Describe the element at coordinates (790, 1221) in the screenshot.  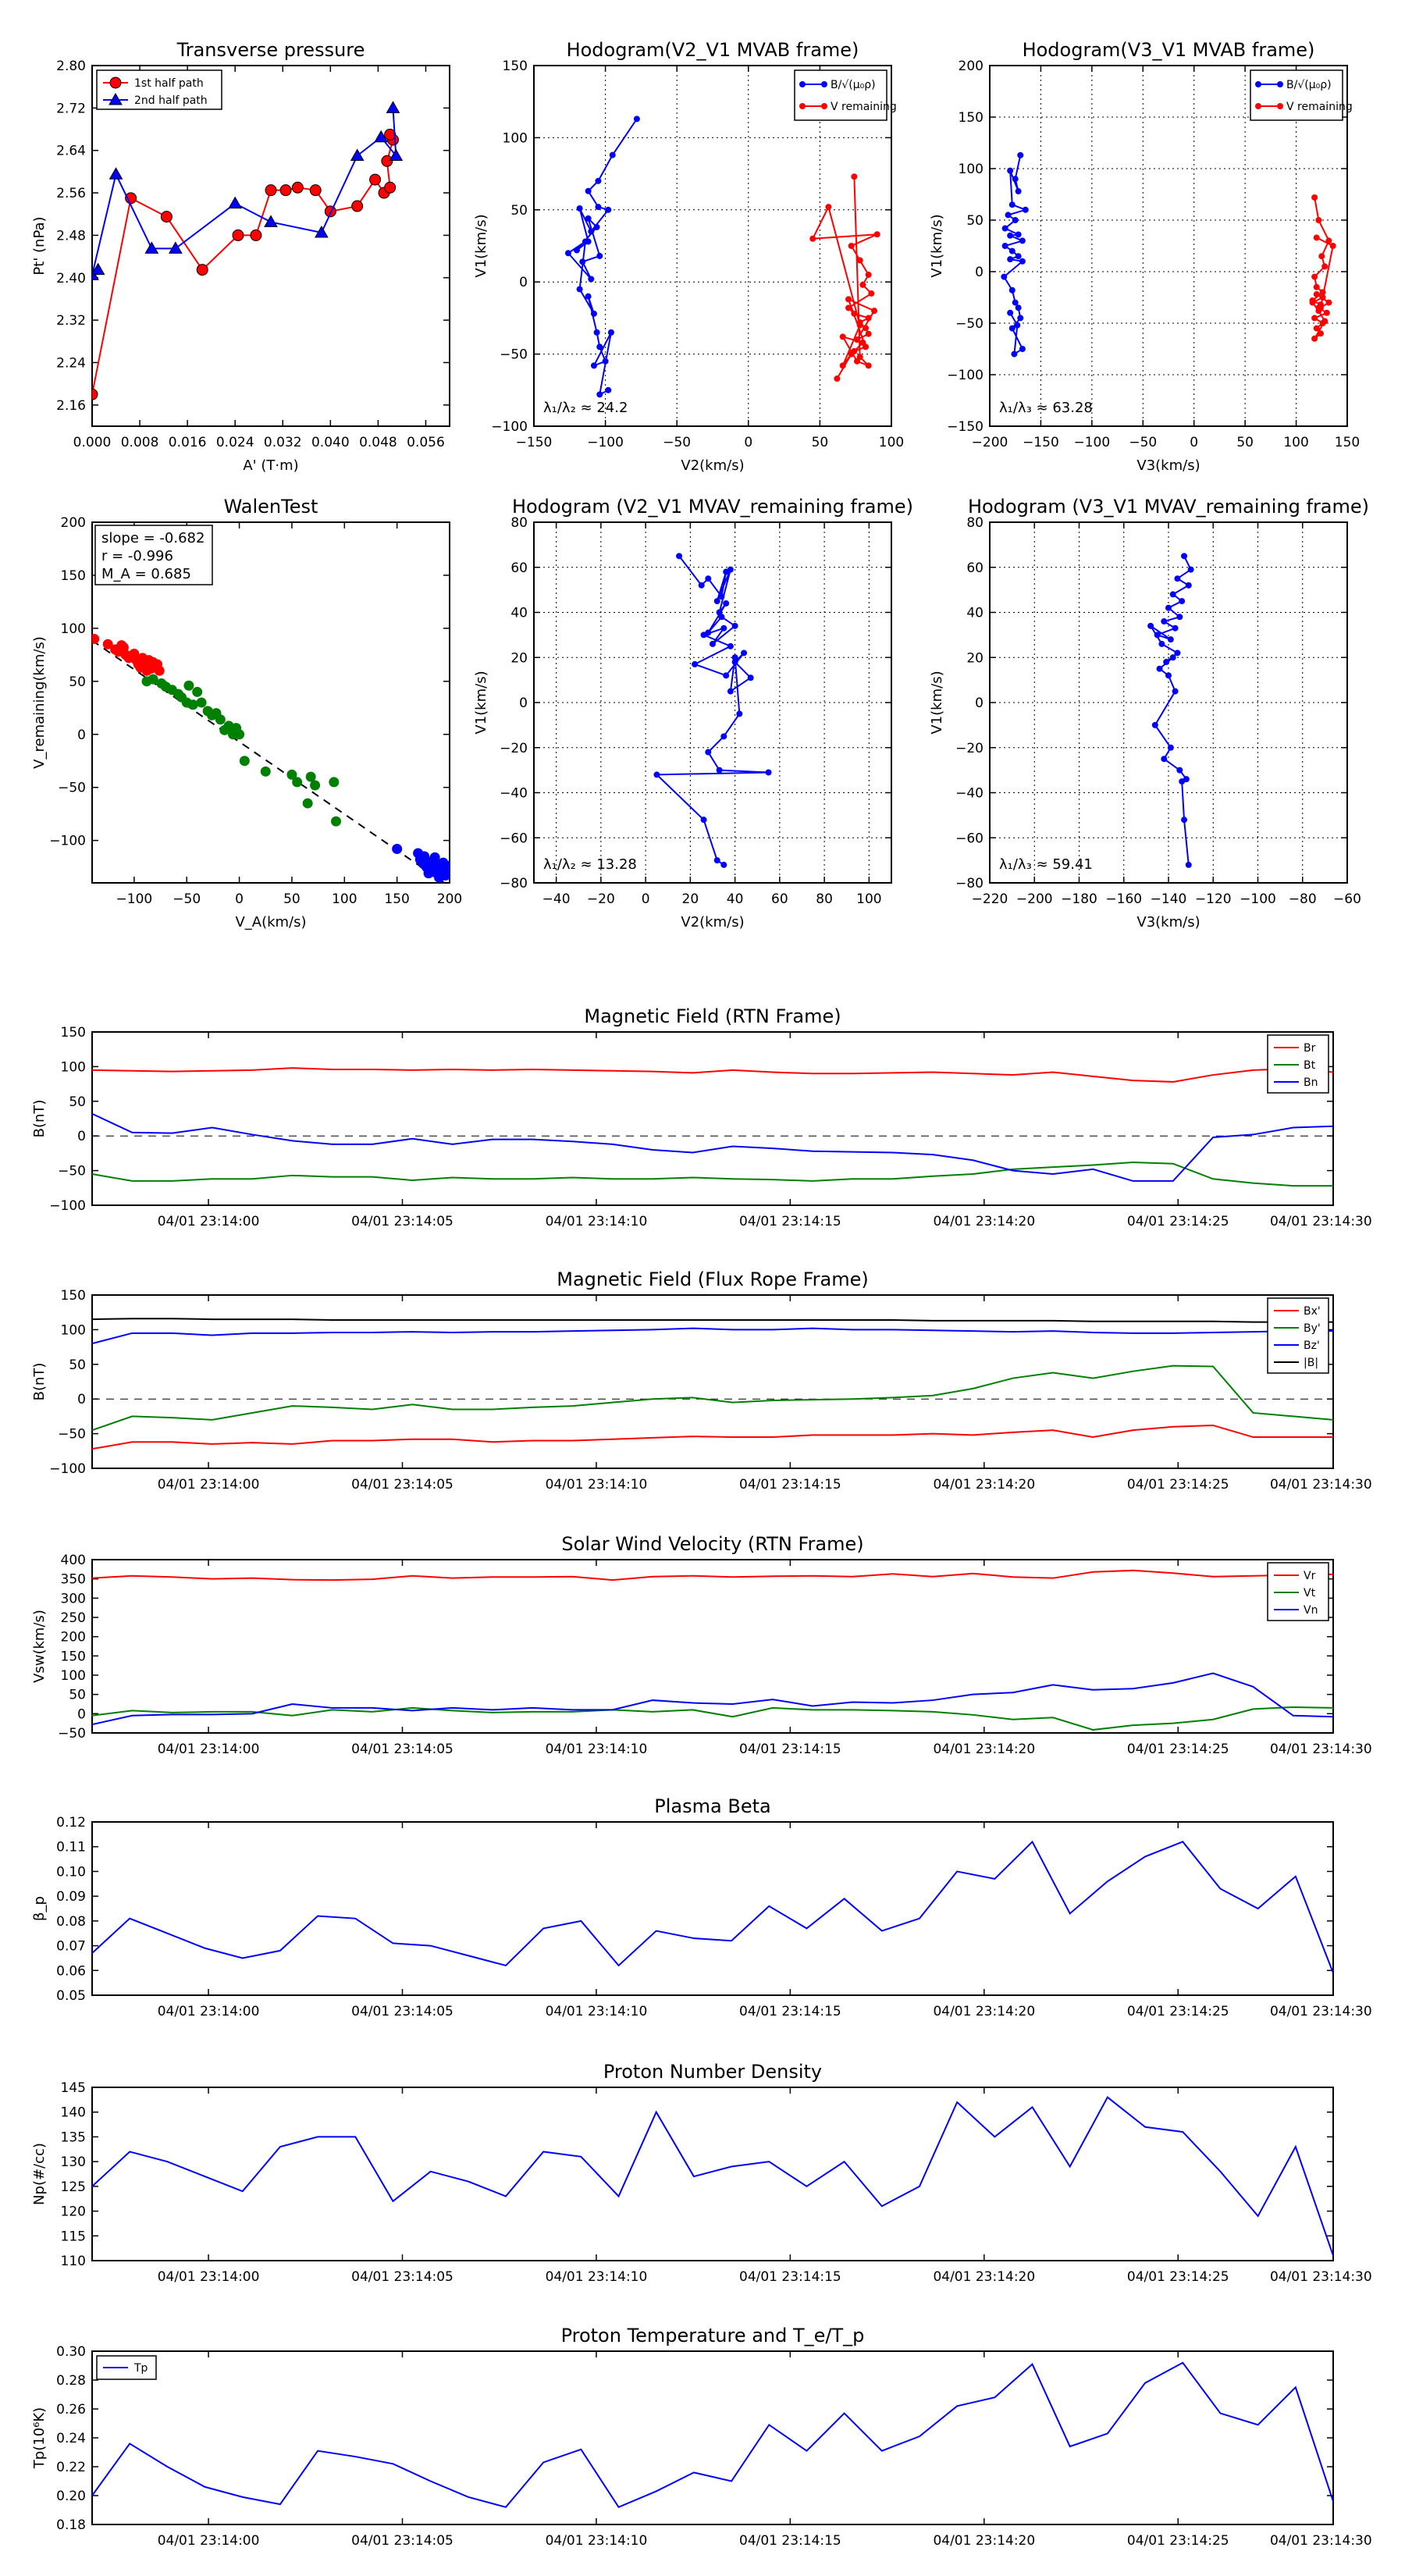
I see `x-tick-label: 04/01 23:14:15` at that location.